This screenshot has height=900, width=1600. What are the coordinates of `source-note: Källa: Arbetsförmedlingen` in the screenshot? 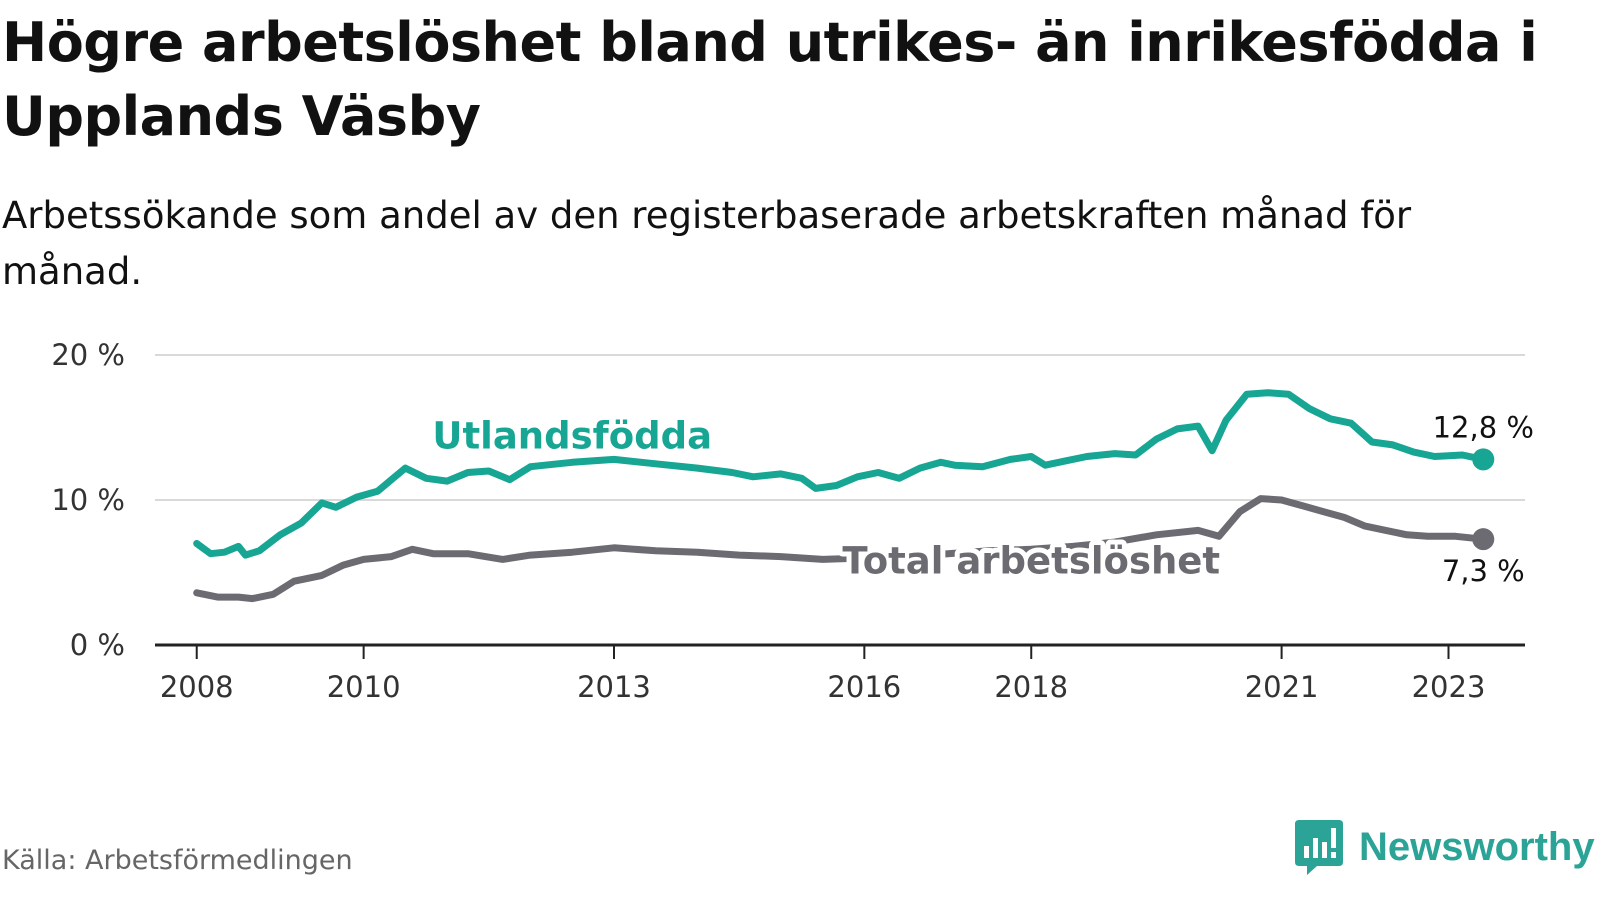 It's located at (177, 860).